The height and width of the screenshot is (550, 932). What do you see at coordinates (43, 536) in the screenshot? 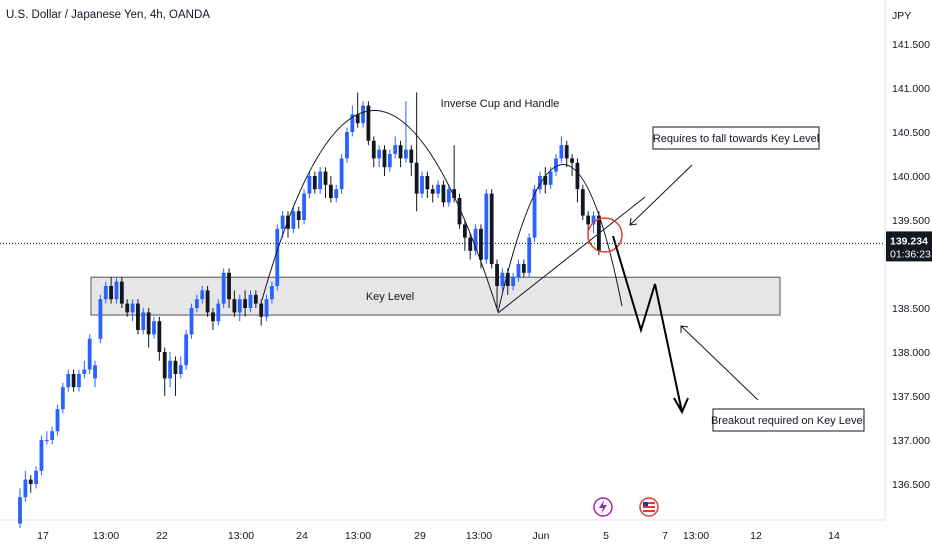
I see `time-tick-label: 17` at bounding box center [43, 536].